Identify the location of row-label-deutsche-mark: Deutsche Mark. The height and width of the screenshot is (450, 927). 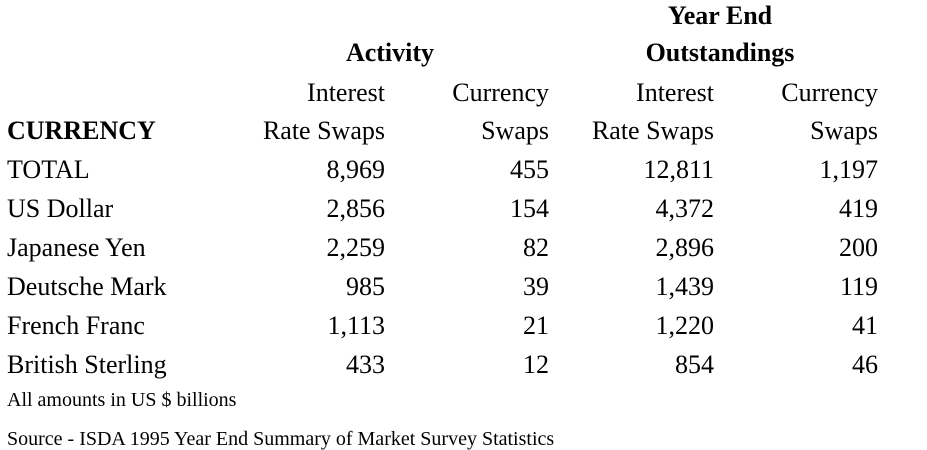
(87, 286).